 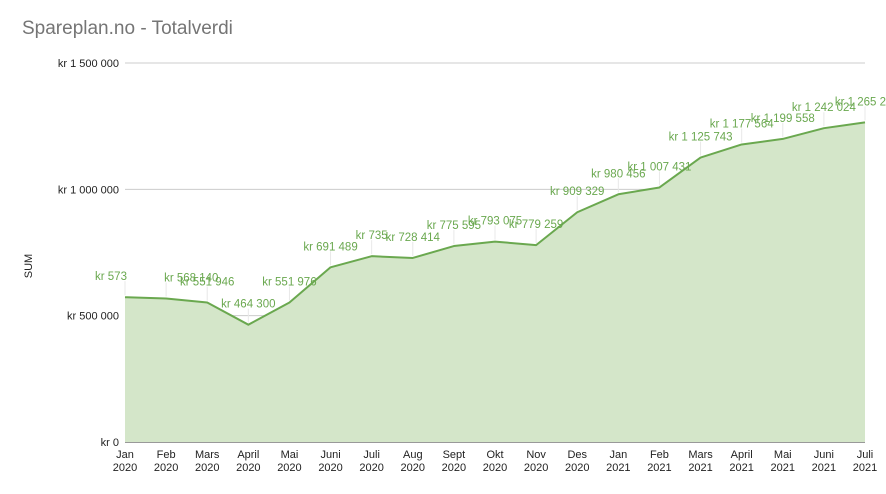 What do you see at coordinates (191, 278) in the screenshot?
I see `data-label: kr 568 140` at bounding box center [191, 278].